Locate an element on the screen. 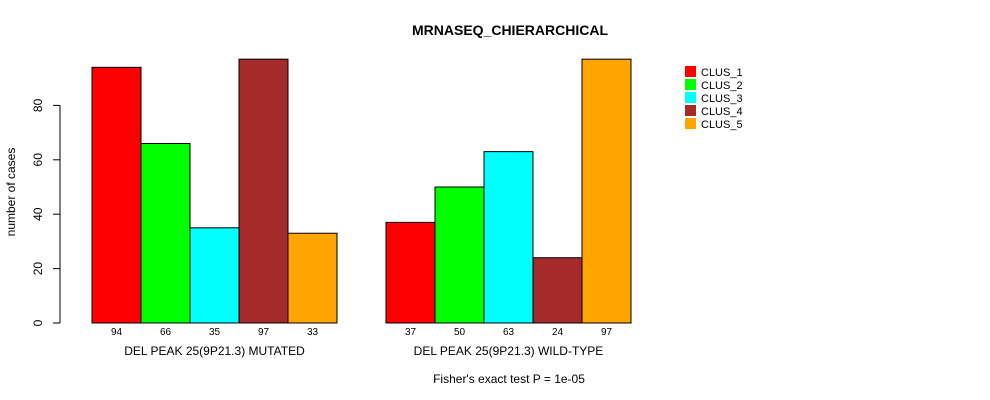  legend-label: CLUS_2 is located at coordinates (722, 86).